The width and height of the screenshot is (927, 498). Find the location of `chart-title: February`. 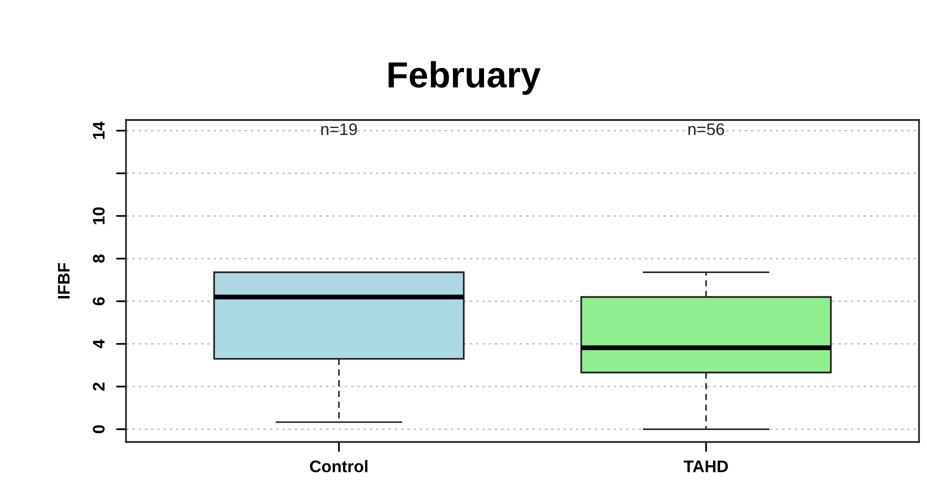

chart-title: February is located at coordinates (464, 78).